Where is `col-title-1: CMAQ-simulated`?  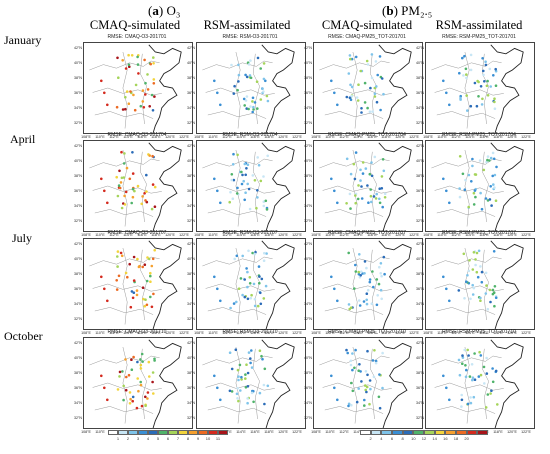 col-title-1: CMAQ-simulated is located at coordinates (135, 25).